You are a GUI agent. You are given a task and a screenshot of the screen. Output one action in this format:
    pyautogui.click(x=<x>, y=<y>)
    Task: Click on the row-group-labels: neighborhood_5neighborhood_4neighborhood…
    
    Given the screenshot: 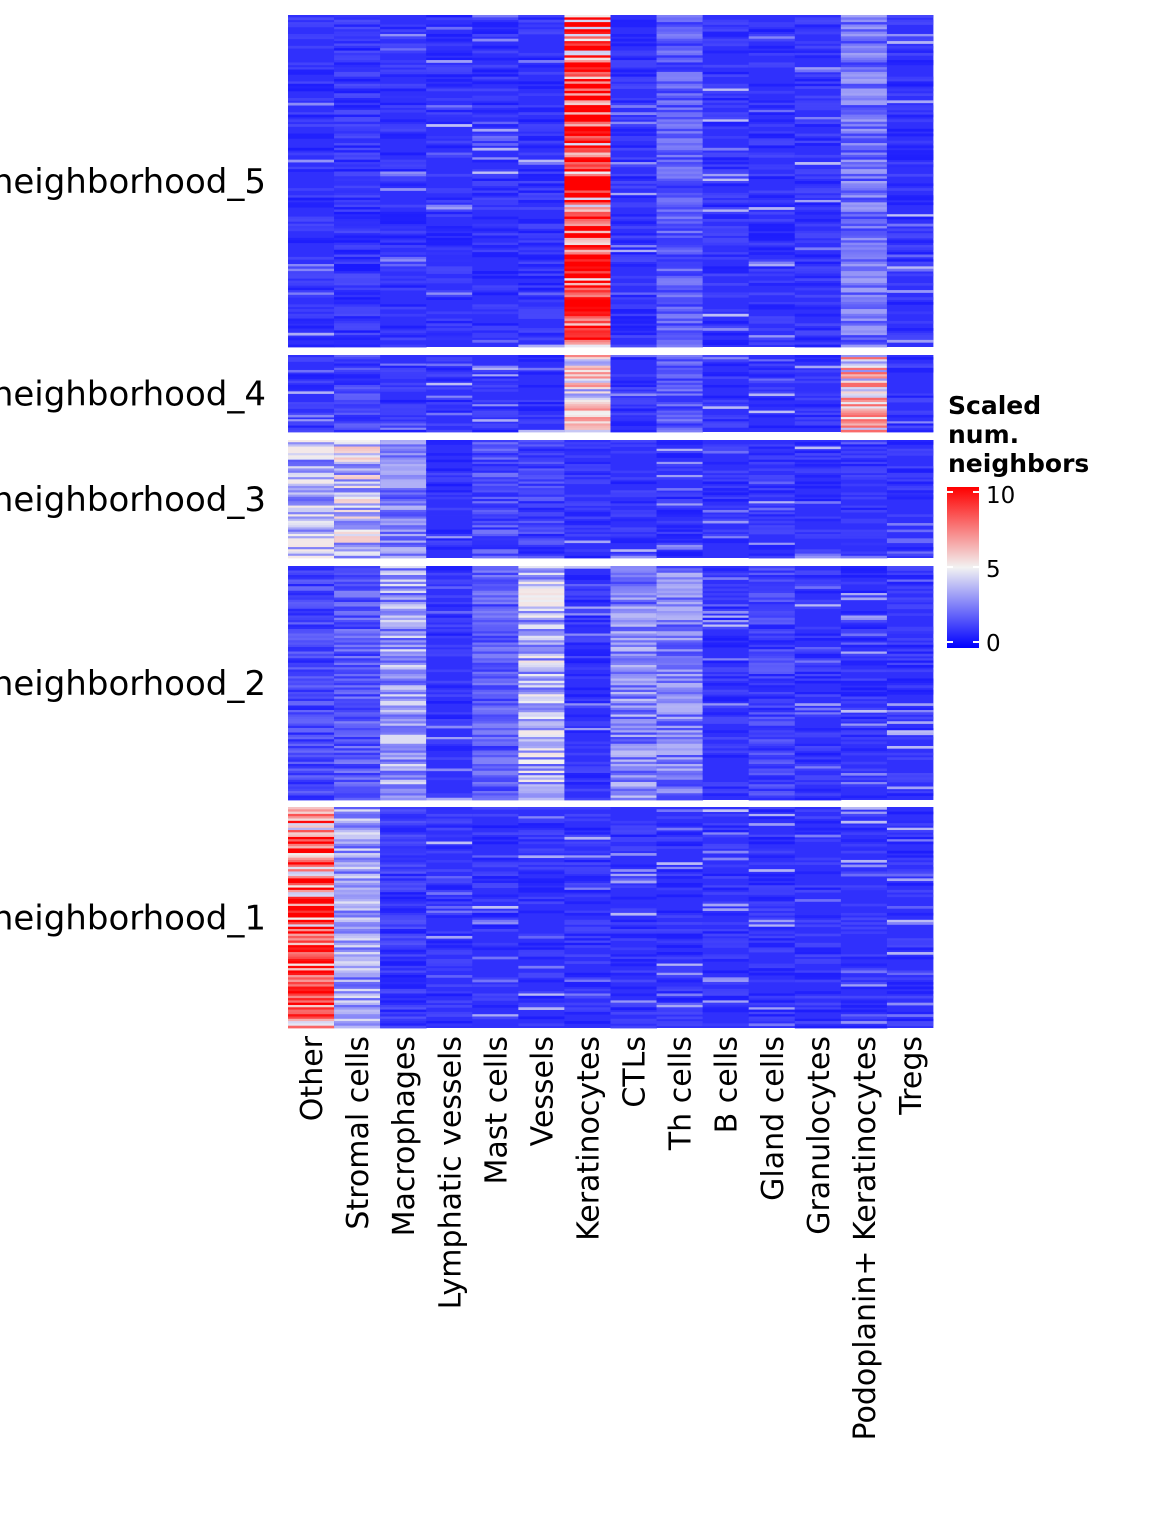 What is the action you would take?
    pyautogui.click(x=133, y=550)
    